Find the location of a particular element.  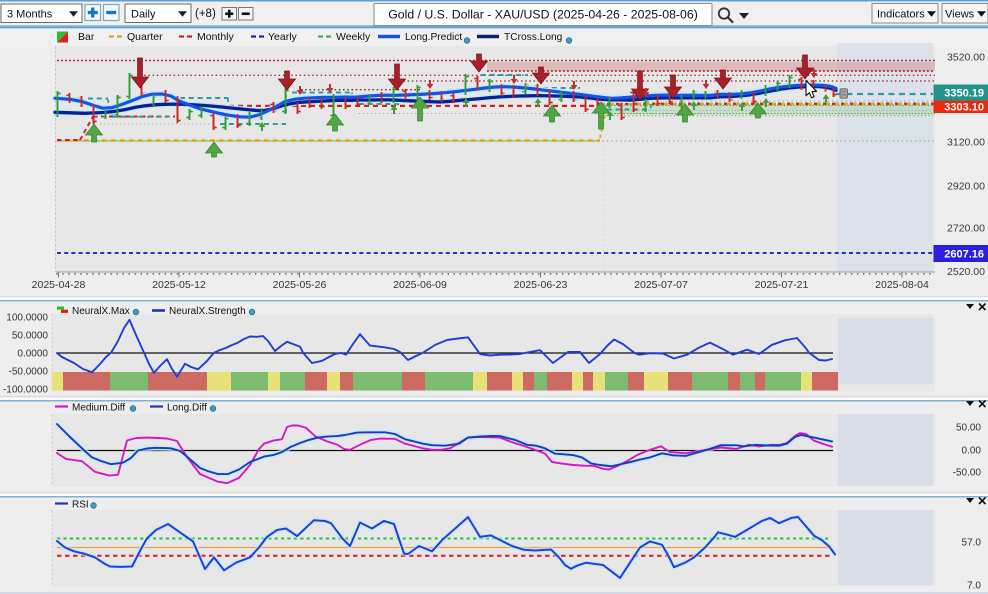

svg-text: 7.0 is located at coordinates (974, 586).